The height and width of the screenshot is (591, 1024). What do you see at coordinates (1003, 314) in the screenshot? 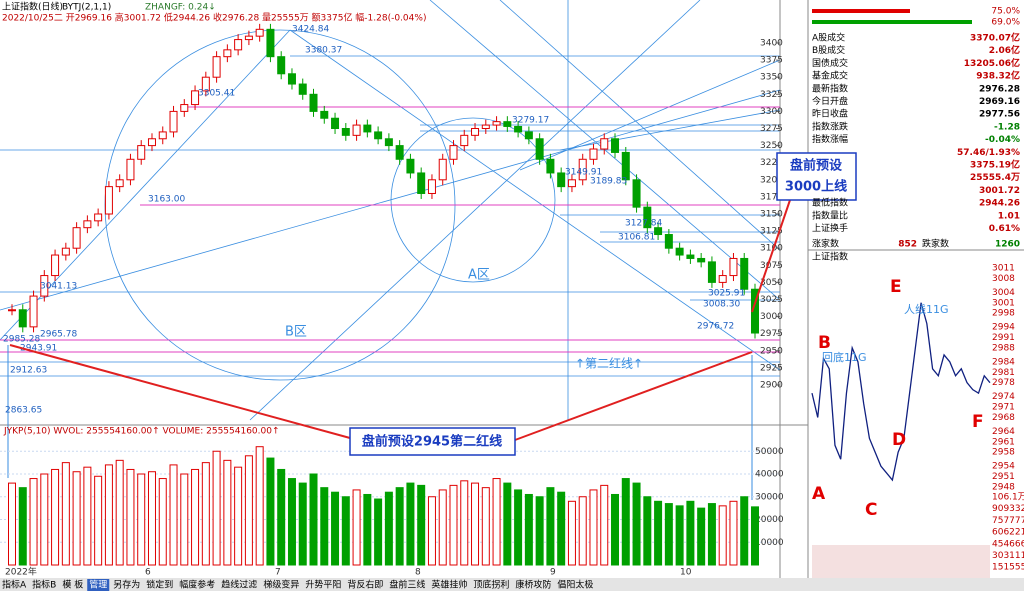
I see `y-tick-label: 2998` at bounding box center [1003, 314].